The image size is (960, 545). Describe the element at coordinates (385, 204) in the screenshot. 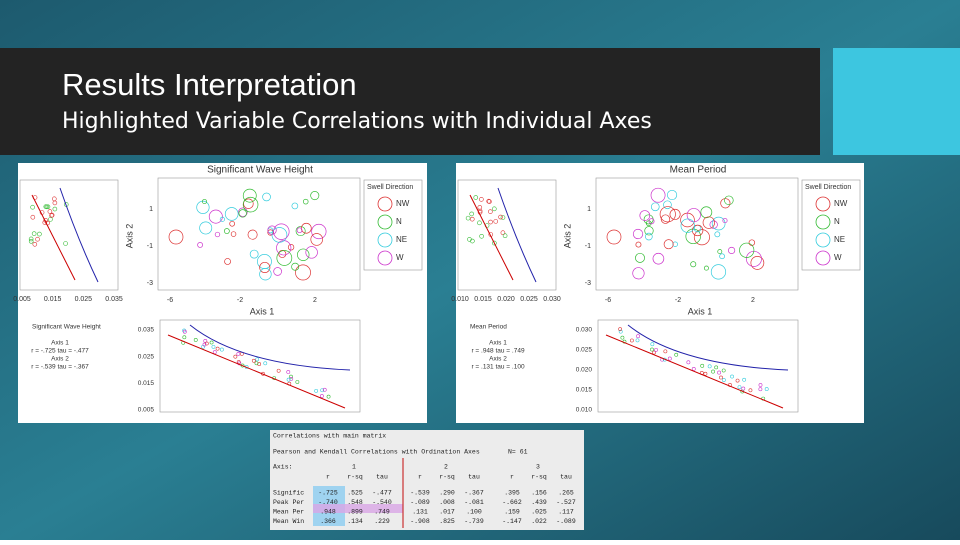

I see `legend-marker` at that location.